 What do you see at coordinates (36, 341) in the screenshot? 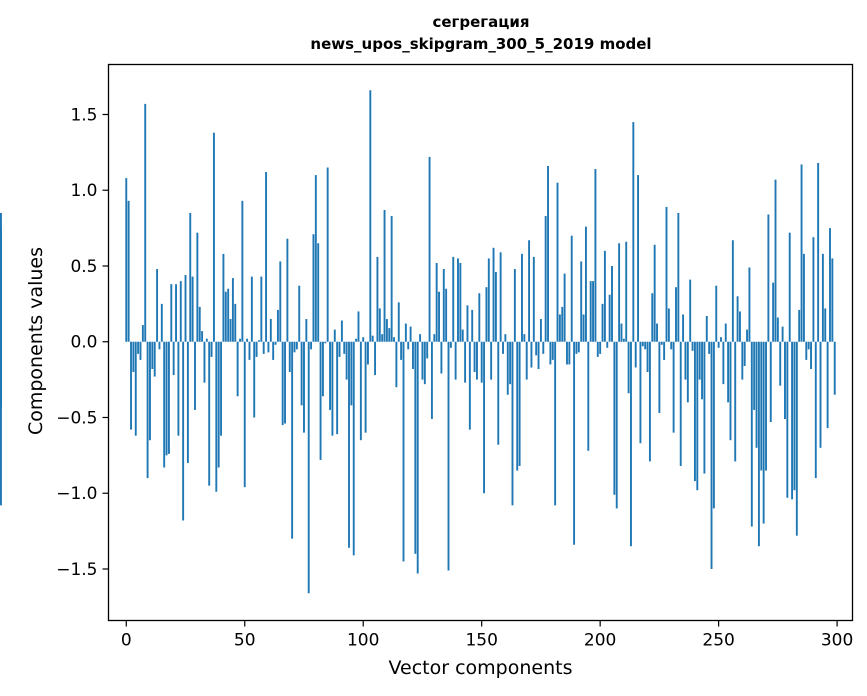
I see `y-axis-label: Components values` at bounding box center [36, 341].